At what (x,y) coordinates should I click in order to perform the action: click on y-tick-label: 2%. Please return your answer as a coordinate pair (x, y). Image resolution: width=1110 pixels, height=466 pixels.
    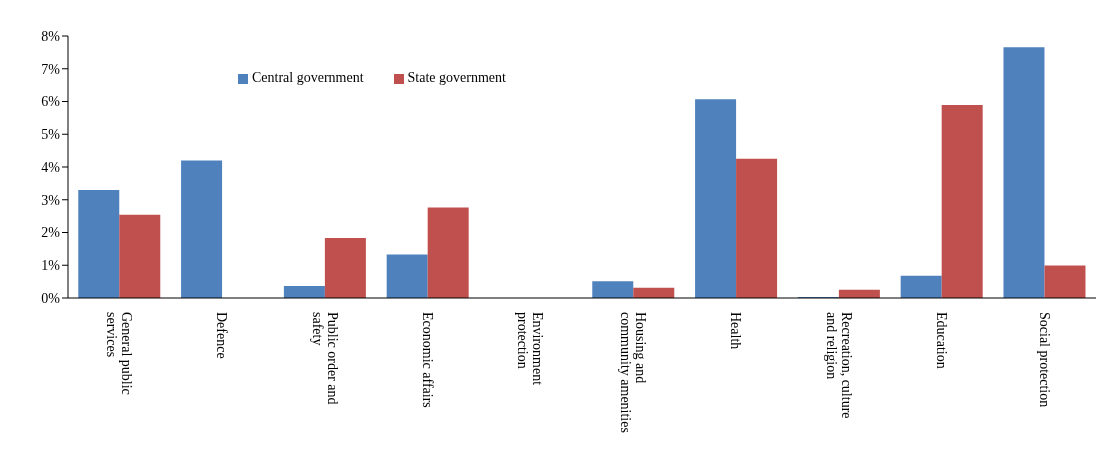
    Looking at the image, I should click on (51, 233).